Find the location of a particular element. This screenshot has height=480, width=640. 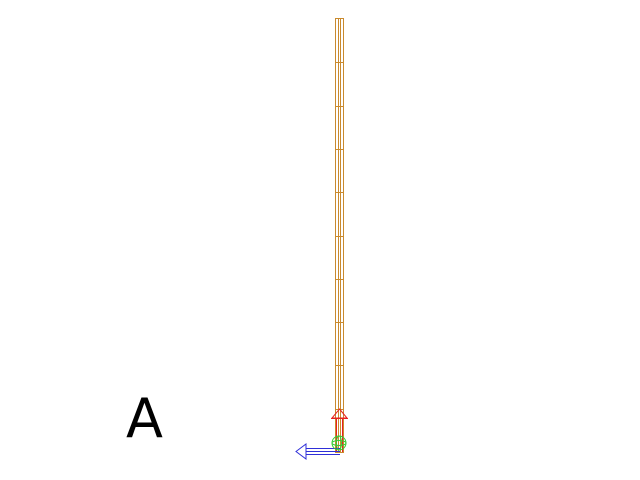

origin-ring-horizontal is located at coordinates (339, 443).